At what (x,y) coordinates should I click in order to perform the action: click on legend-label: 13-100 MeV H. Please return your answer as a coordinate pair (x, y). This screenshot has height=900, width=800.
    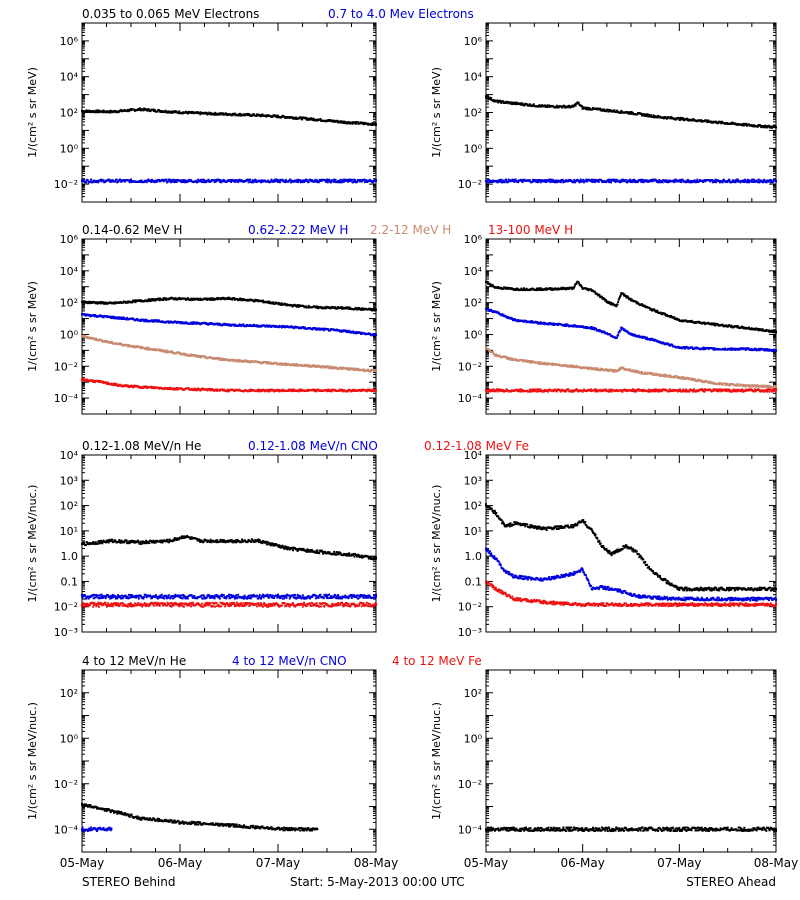
    Looking at the image, I should click on (530, 230).